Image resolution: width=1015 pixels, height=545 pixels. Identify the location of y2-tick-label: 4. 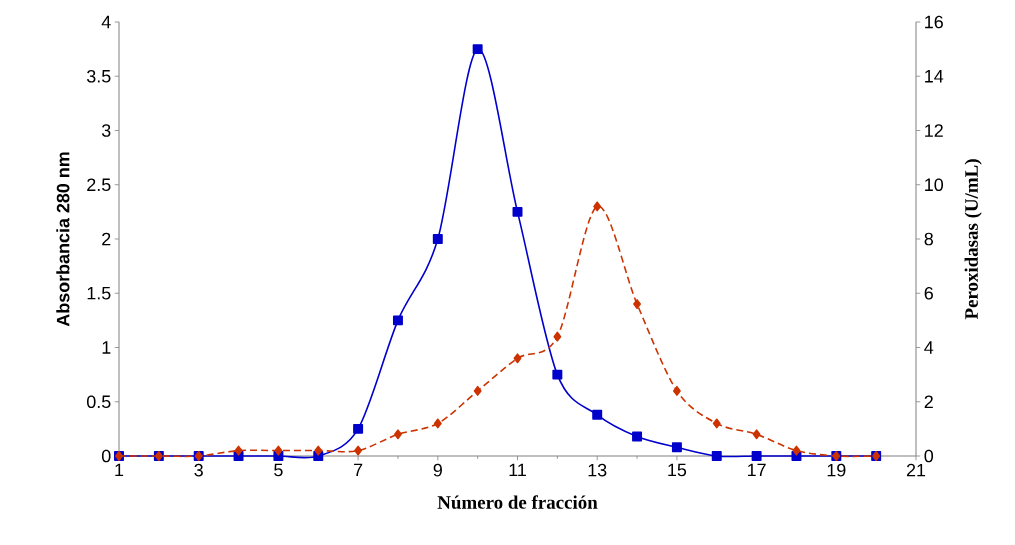
(929, 347).